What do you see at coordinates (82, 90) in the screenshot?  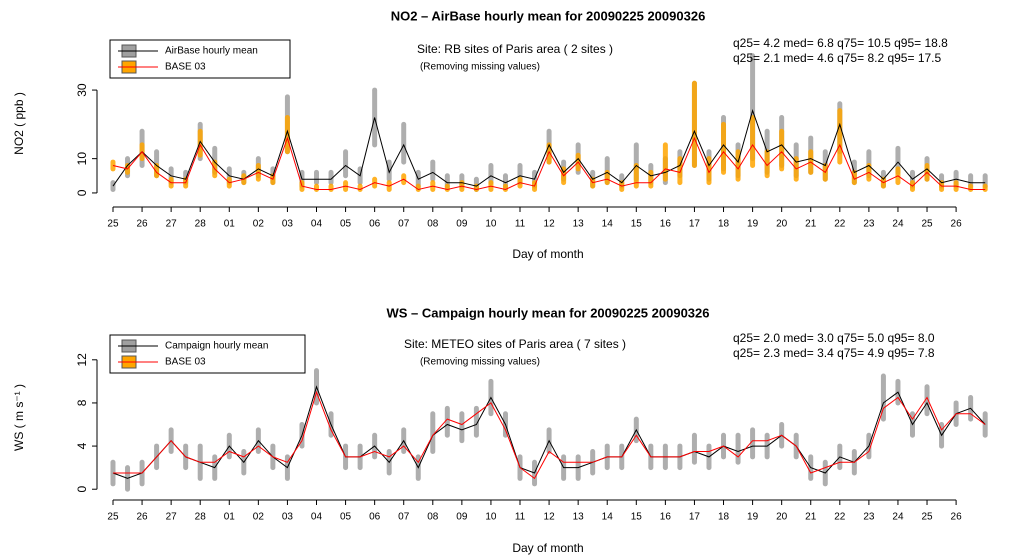 I see `y-tick-label: 30` at bounding box center [82, 90].